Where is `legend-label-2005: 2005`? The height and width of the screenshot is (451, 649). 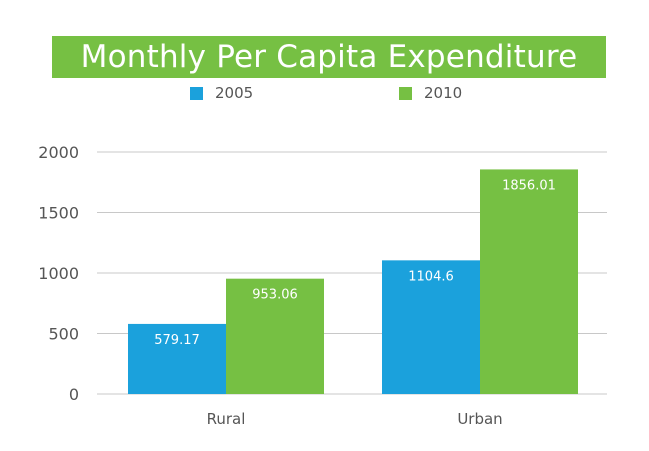 legend-label-2005: 2005 is located at coordinates (234, 93).